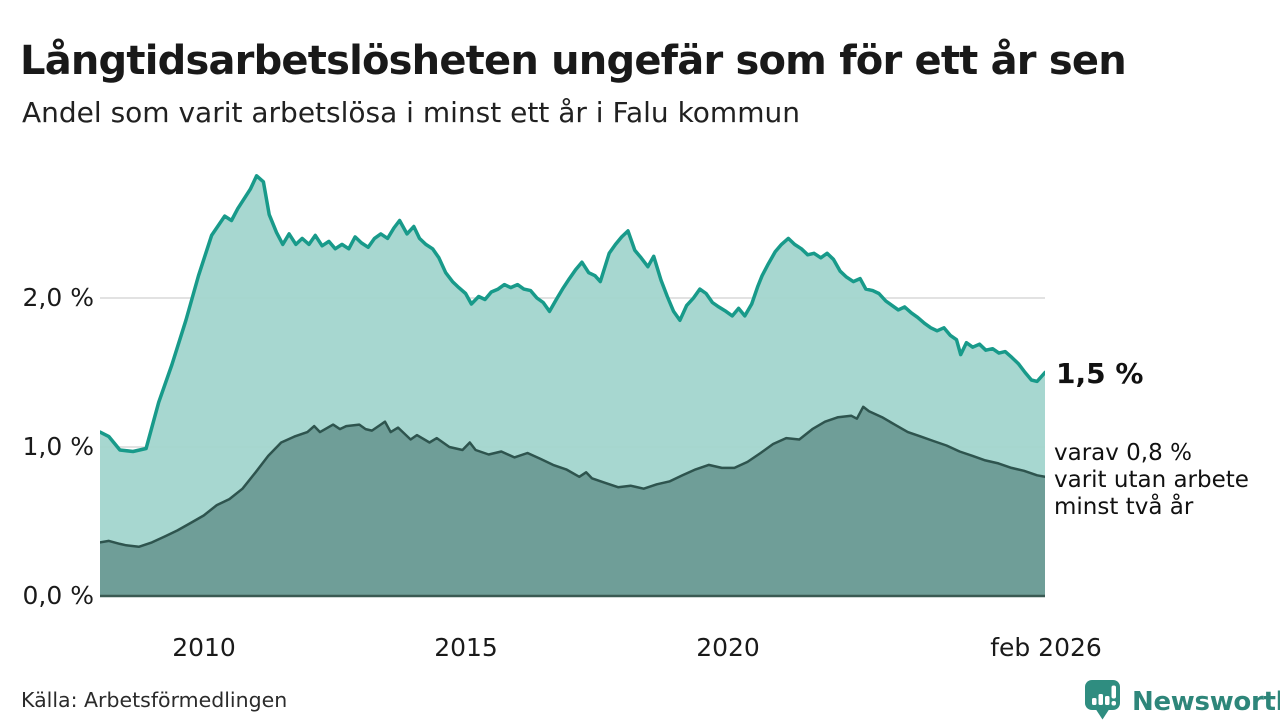 This screenshot has height=724, width=1280. What do you see at coordinates (1100, 373) in the screenshot?
I see `value-annotation-total: 1,5 %` at bounding box center [1100, 373].